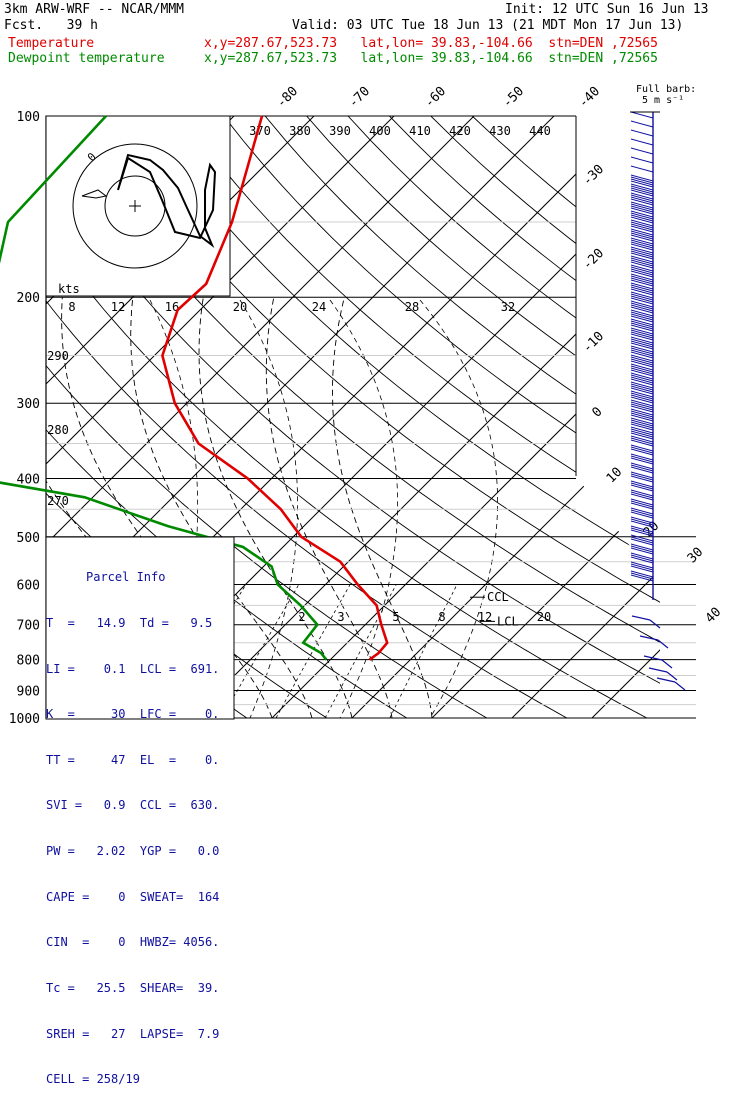  What do you see at coordinates (435, 97) in the screenshot?
I see `isotherm-label--60: -60` at bounding box center [435, 97].